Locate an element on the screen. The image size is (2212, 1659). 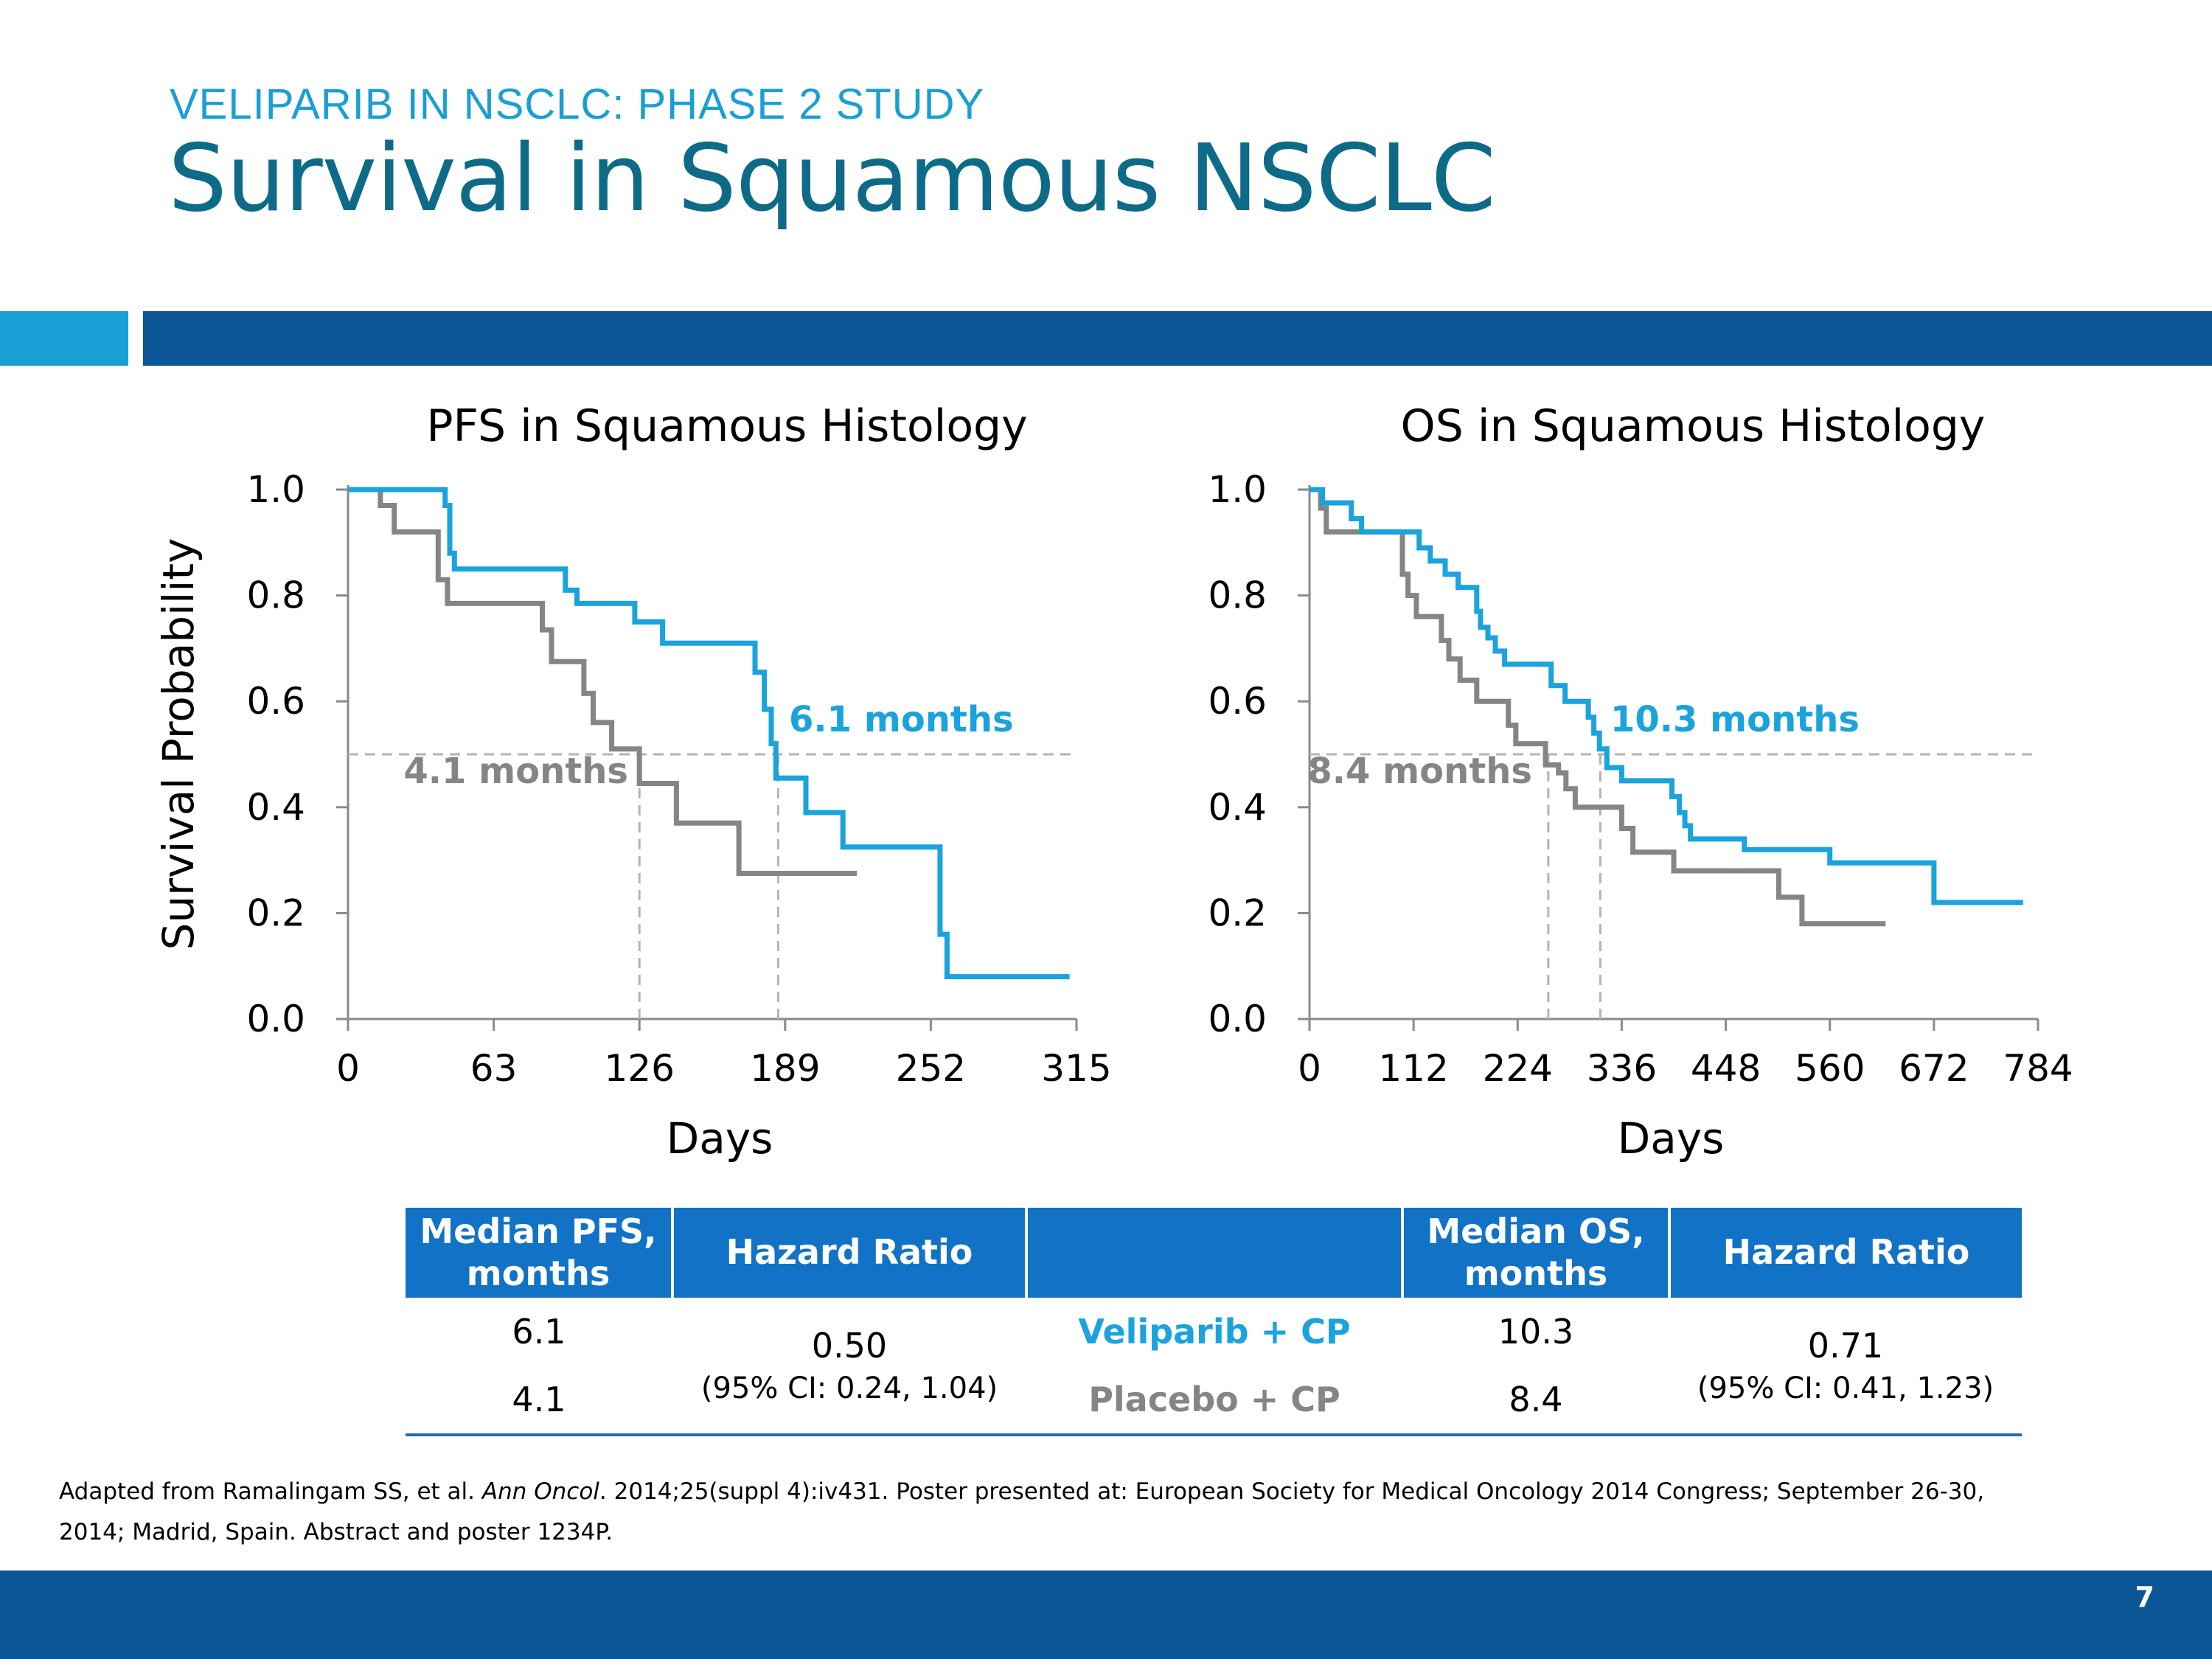
os-chart-title: OS in Squamous Histology is located at coordinates (1693, 426).